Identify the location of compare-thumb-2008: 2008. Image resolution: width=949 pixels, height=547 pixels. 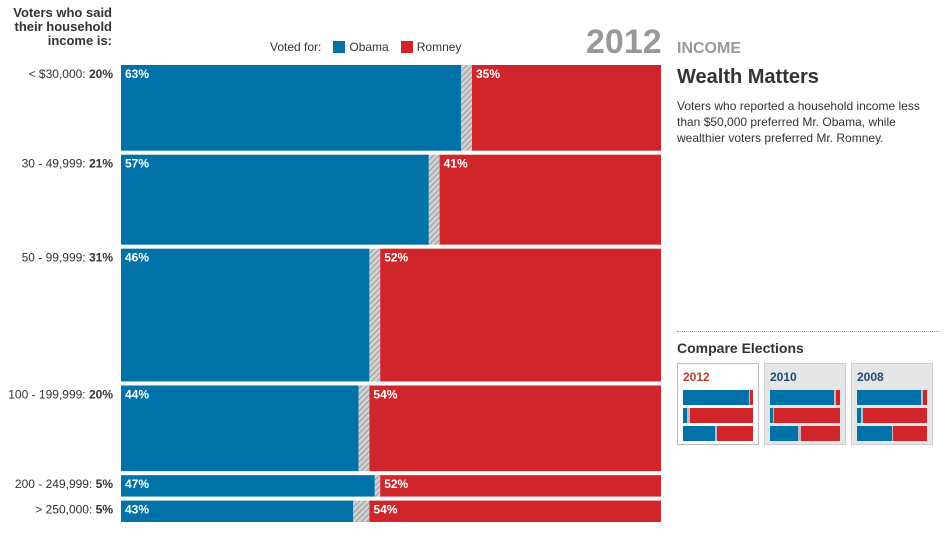
(892, 404).